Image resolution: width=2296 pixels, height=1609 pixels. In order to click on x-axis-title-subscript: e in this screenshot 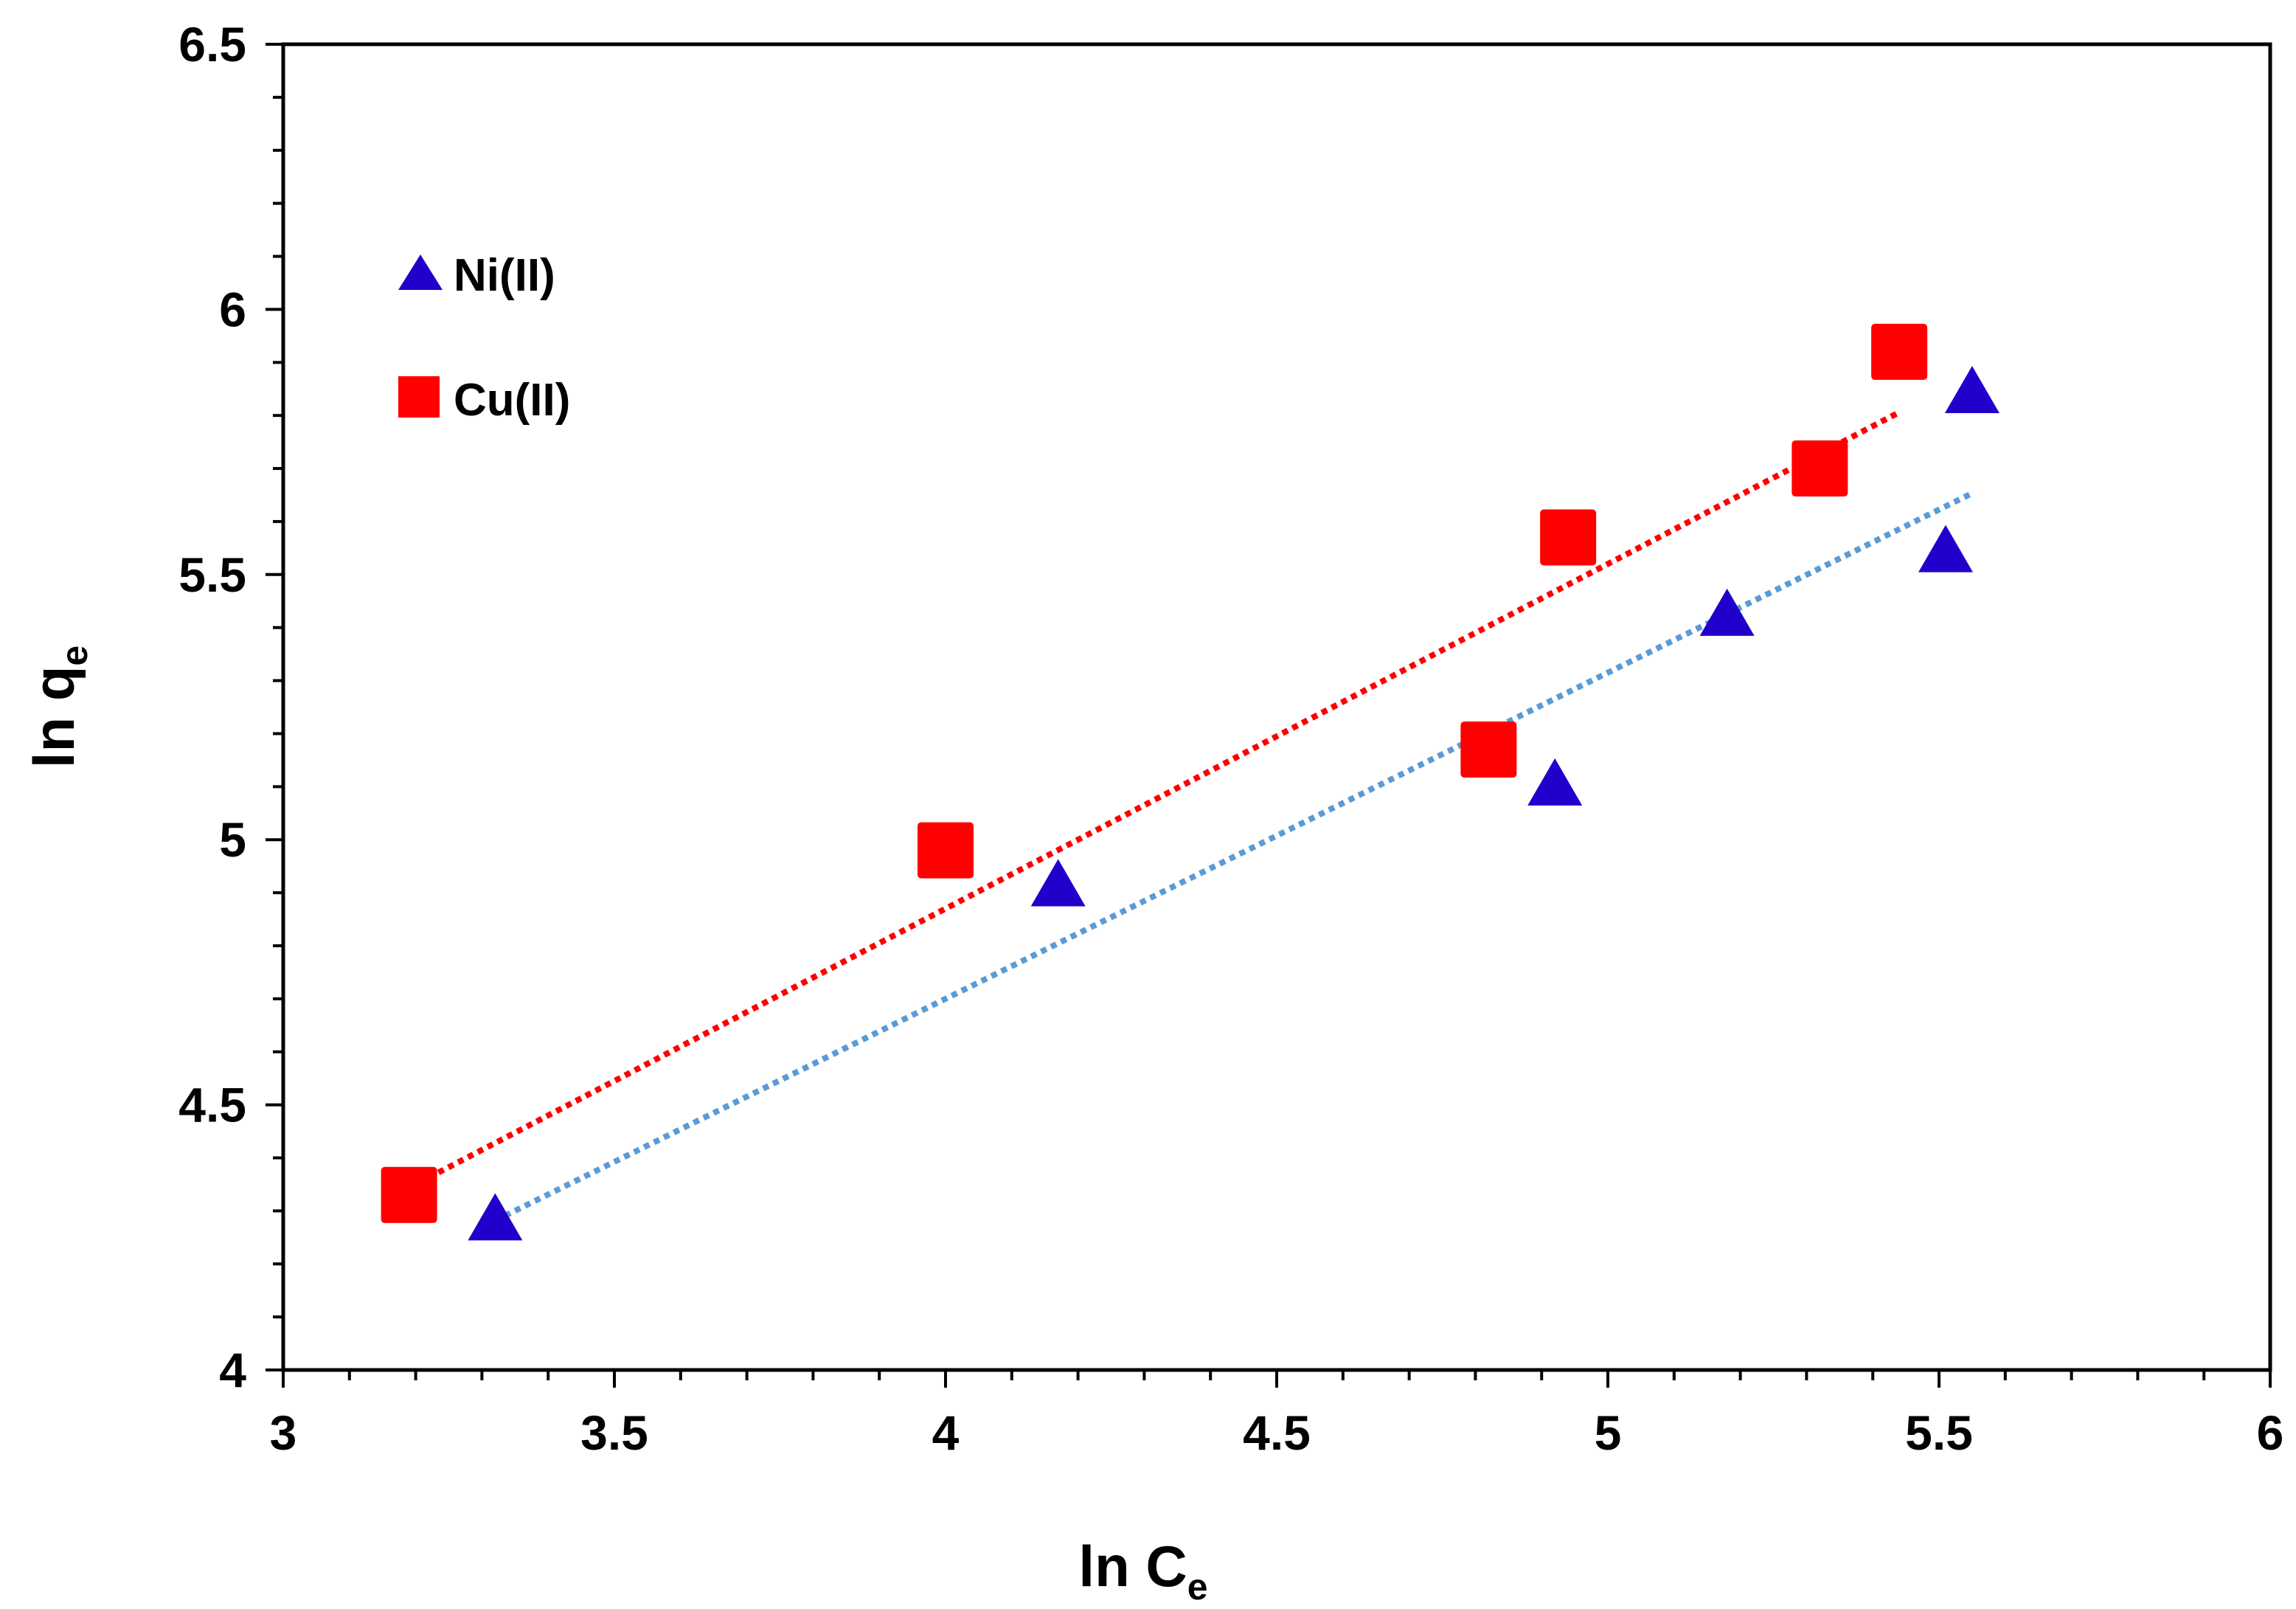, I will do `click(1197, 1587)`.